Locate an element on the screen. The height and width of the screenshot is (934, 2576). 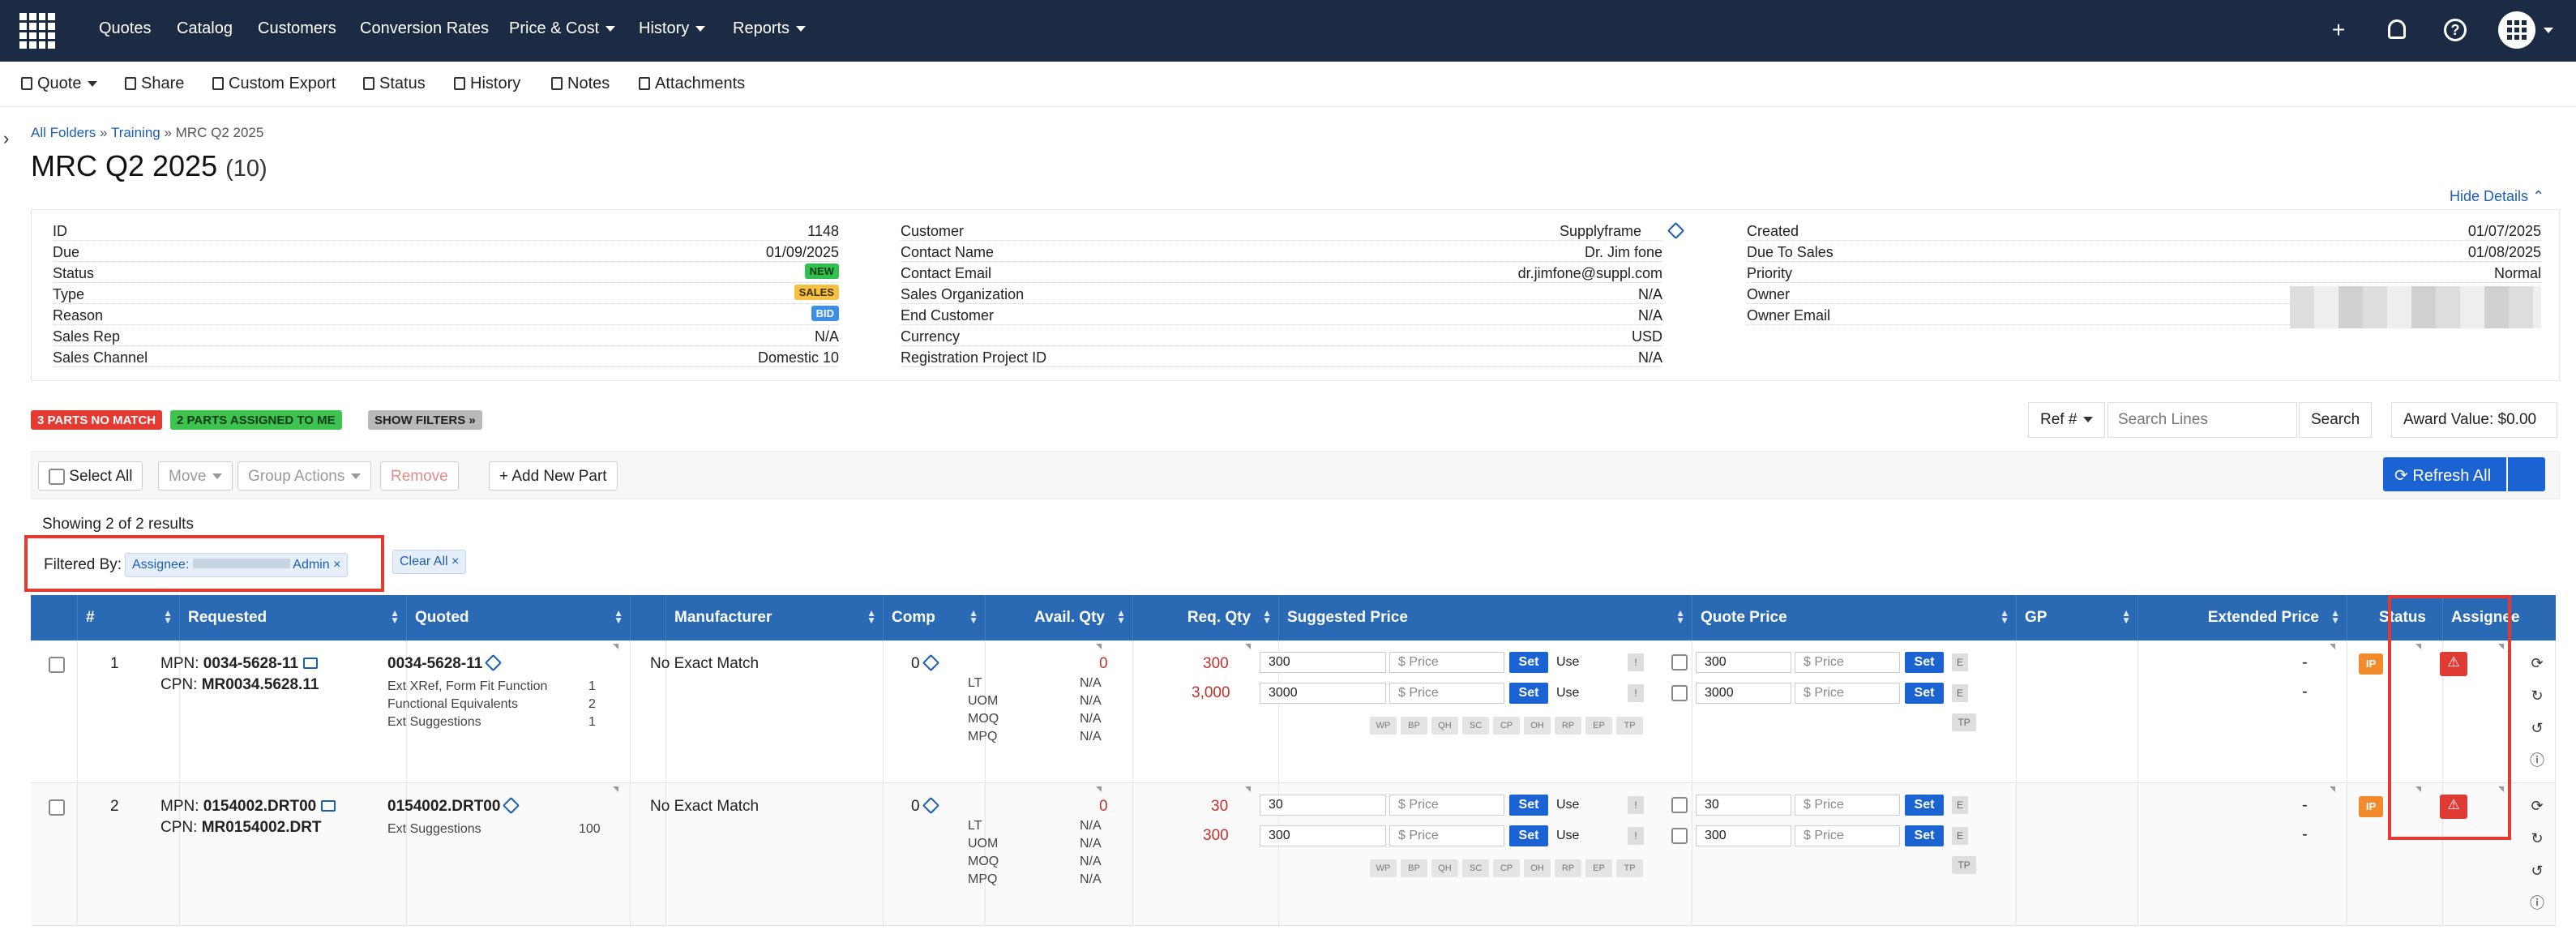
plus-icon: + is located at coordinates (2338, 29).